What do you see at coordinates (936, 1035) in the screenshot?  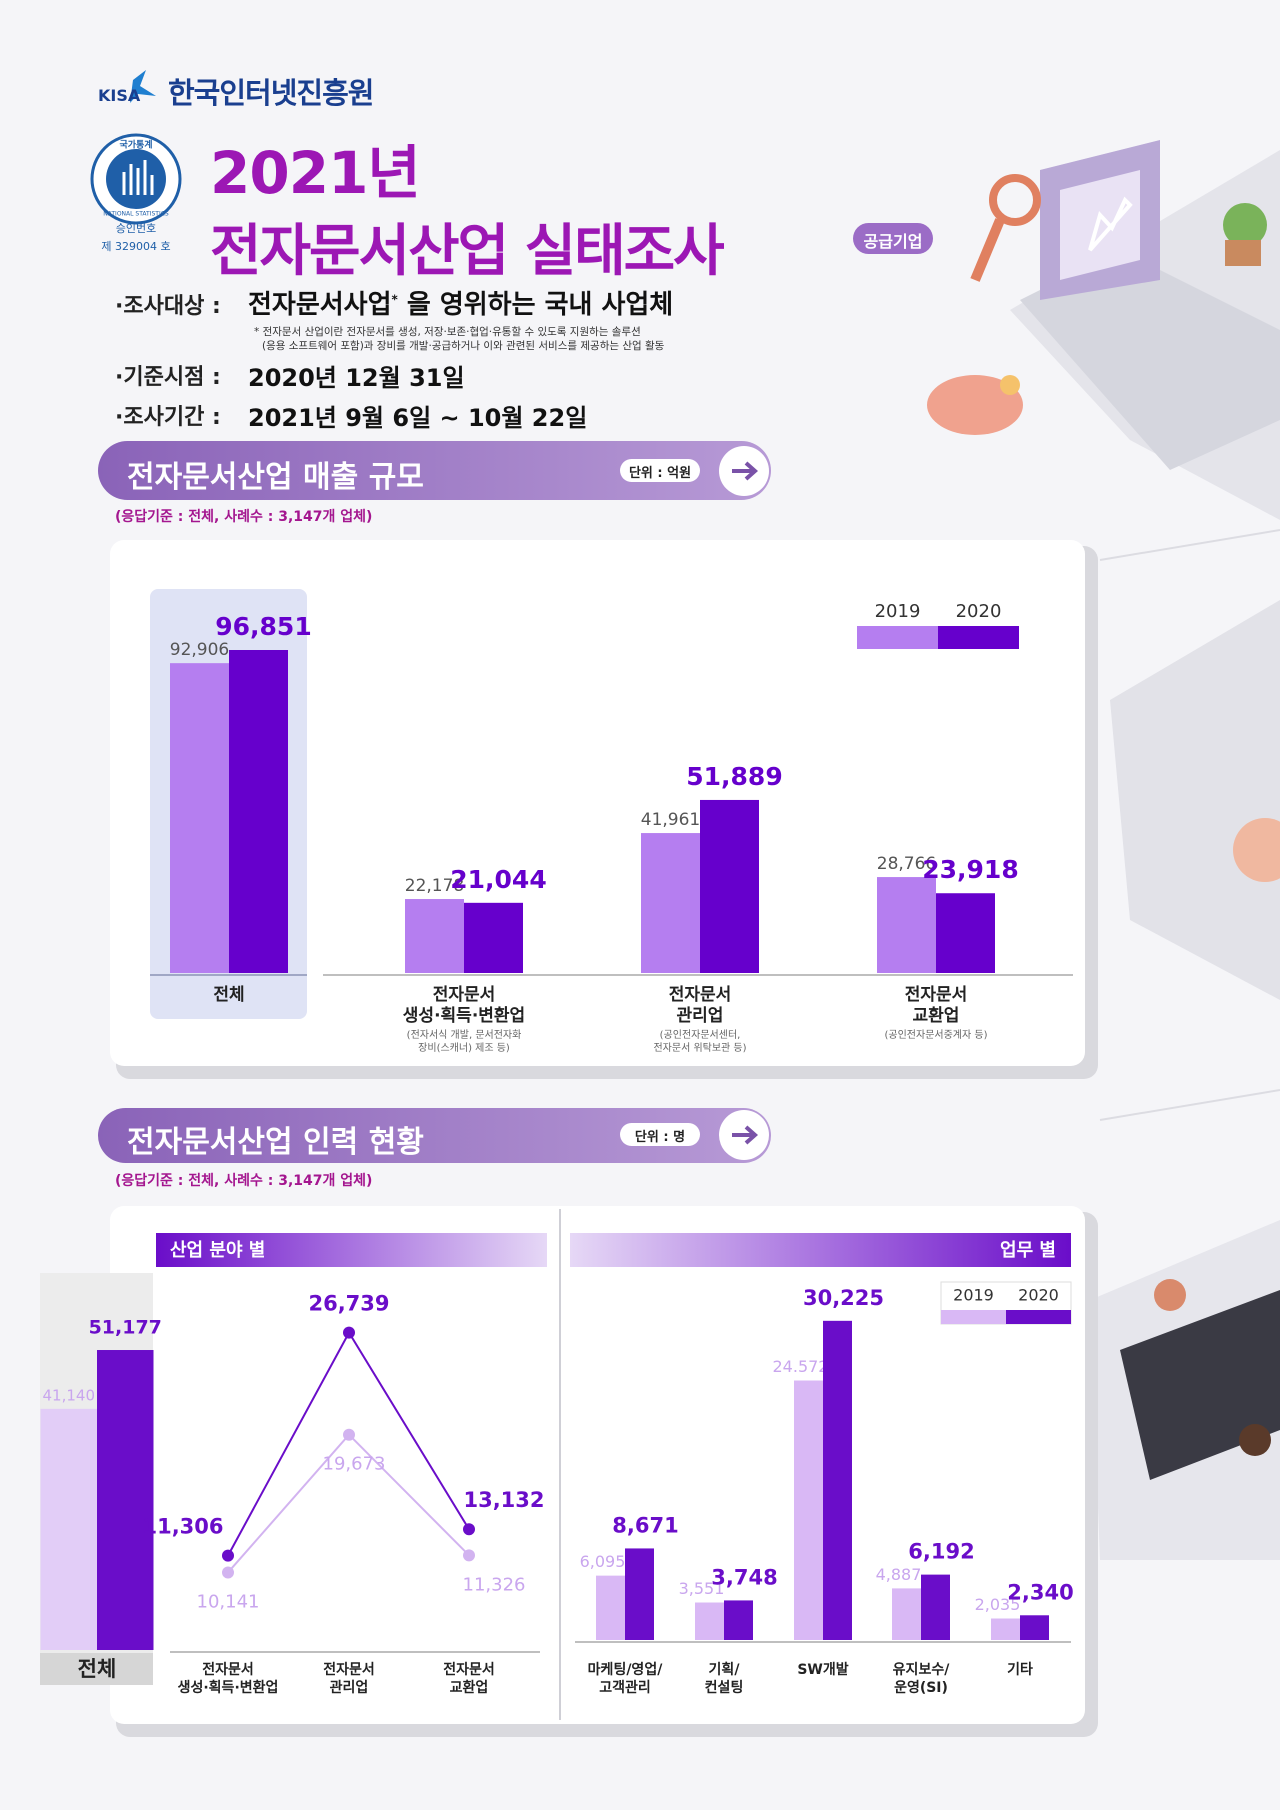 I see `category-note: (공인전자문서중계자 등)` at bounding box center [936, 1035].